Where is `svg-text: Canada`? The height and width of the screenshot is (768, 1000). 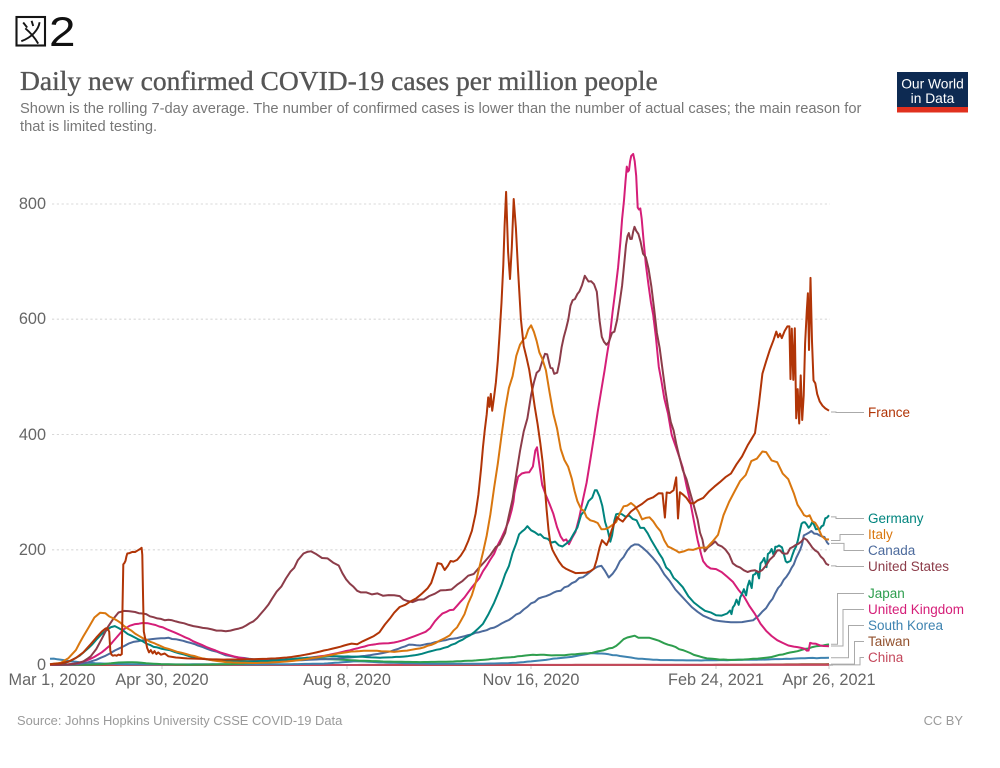 svg-text: Canada is located at coordinates (892, 550).